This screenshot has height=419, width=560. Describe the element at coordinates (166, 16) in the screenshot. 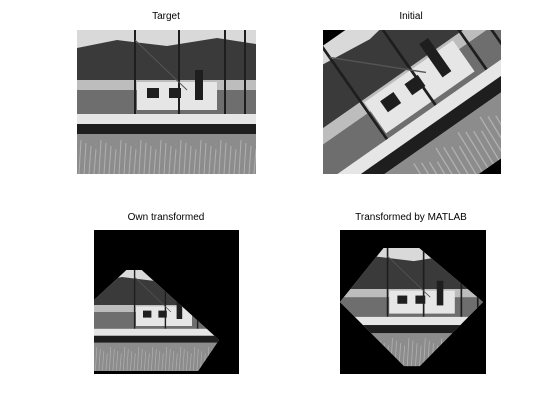

I see `panel-title-target: Target` at that location.